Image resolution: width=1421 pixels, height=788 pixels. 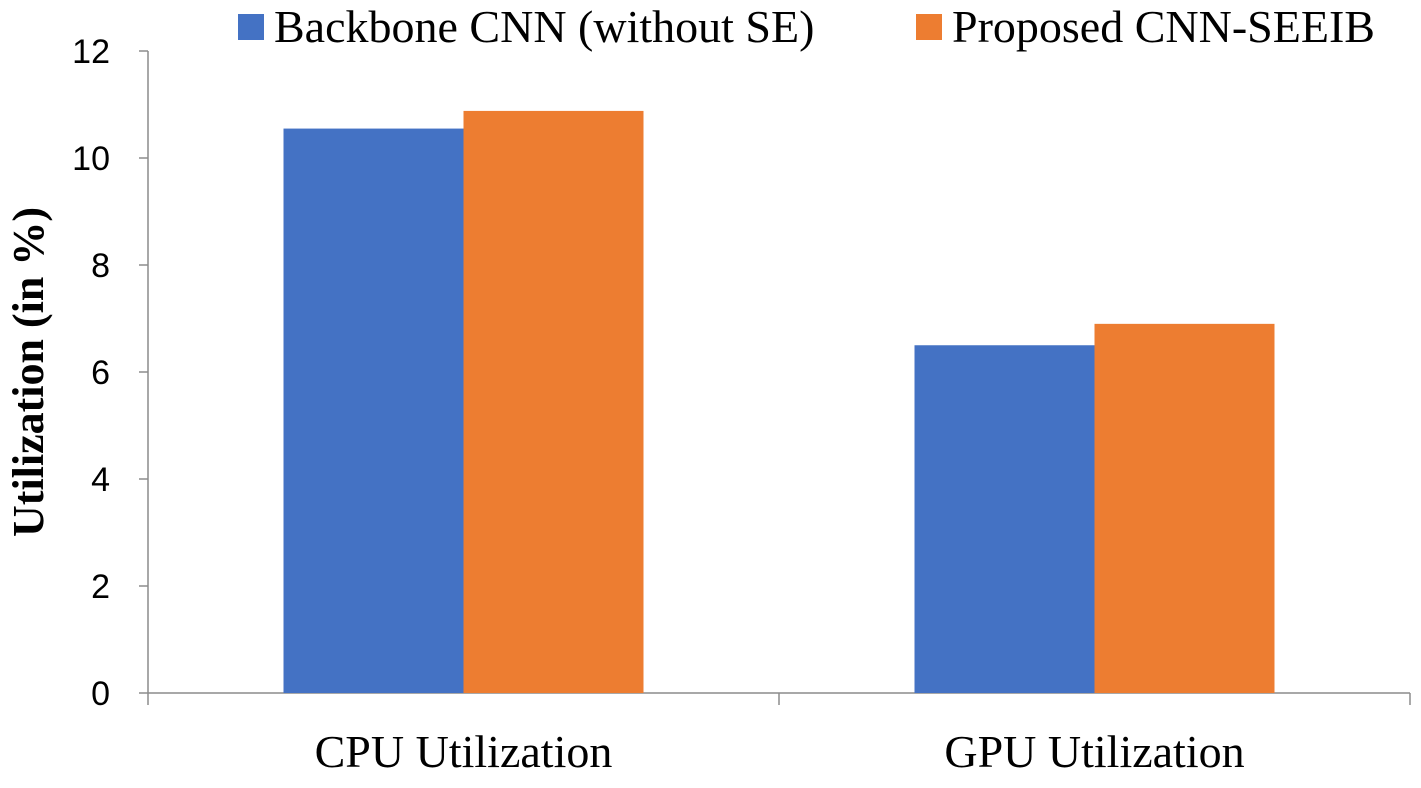 What do you see at coordinates (553, 402) in the screenshot?
I see `bar-proposed-cpu` at bounding box center [553, 402].